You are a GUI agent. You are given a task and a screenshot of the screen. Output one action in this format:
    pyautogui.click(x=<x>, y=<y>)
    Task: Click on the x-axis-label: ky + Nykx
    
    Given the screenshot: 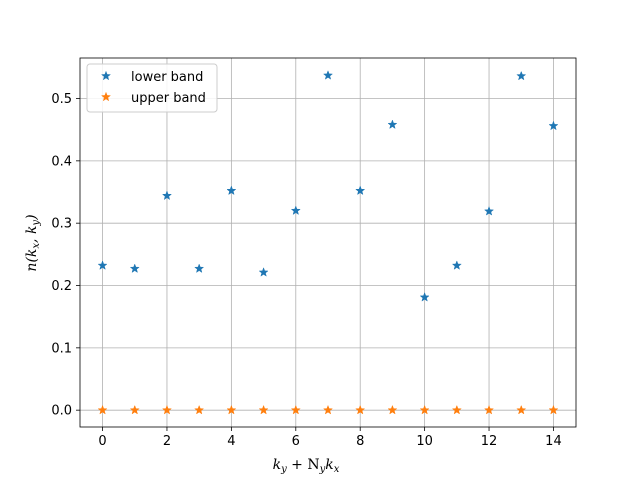 What is the action you would take?
    pyautogui.click(x=306, y=466)
    